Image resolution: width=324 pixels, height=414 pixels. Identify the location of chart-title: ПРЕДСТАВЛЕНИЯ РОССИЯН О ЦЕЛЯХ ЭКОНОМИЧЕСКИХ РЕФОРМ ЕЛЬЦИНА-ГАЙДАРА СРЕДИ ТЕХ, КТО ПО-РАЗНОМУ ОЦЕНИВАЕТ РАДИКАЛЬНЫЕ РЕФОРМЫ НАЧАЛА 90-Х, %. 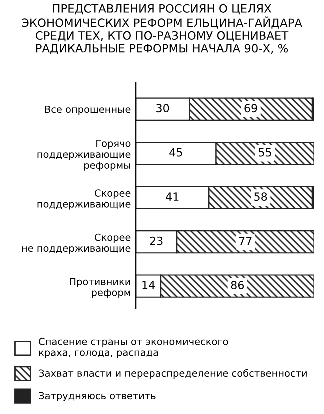
(162, 29).